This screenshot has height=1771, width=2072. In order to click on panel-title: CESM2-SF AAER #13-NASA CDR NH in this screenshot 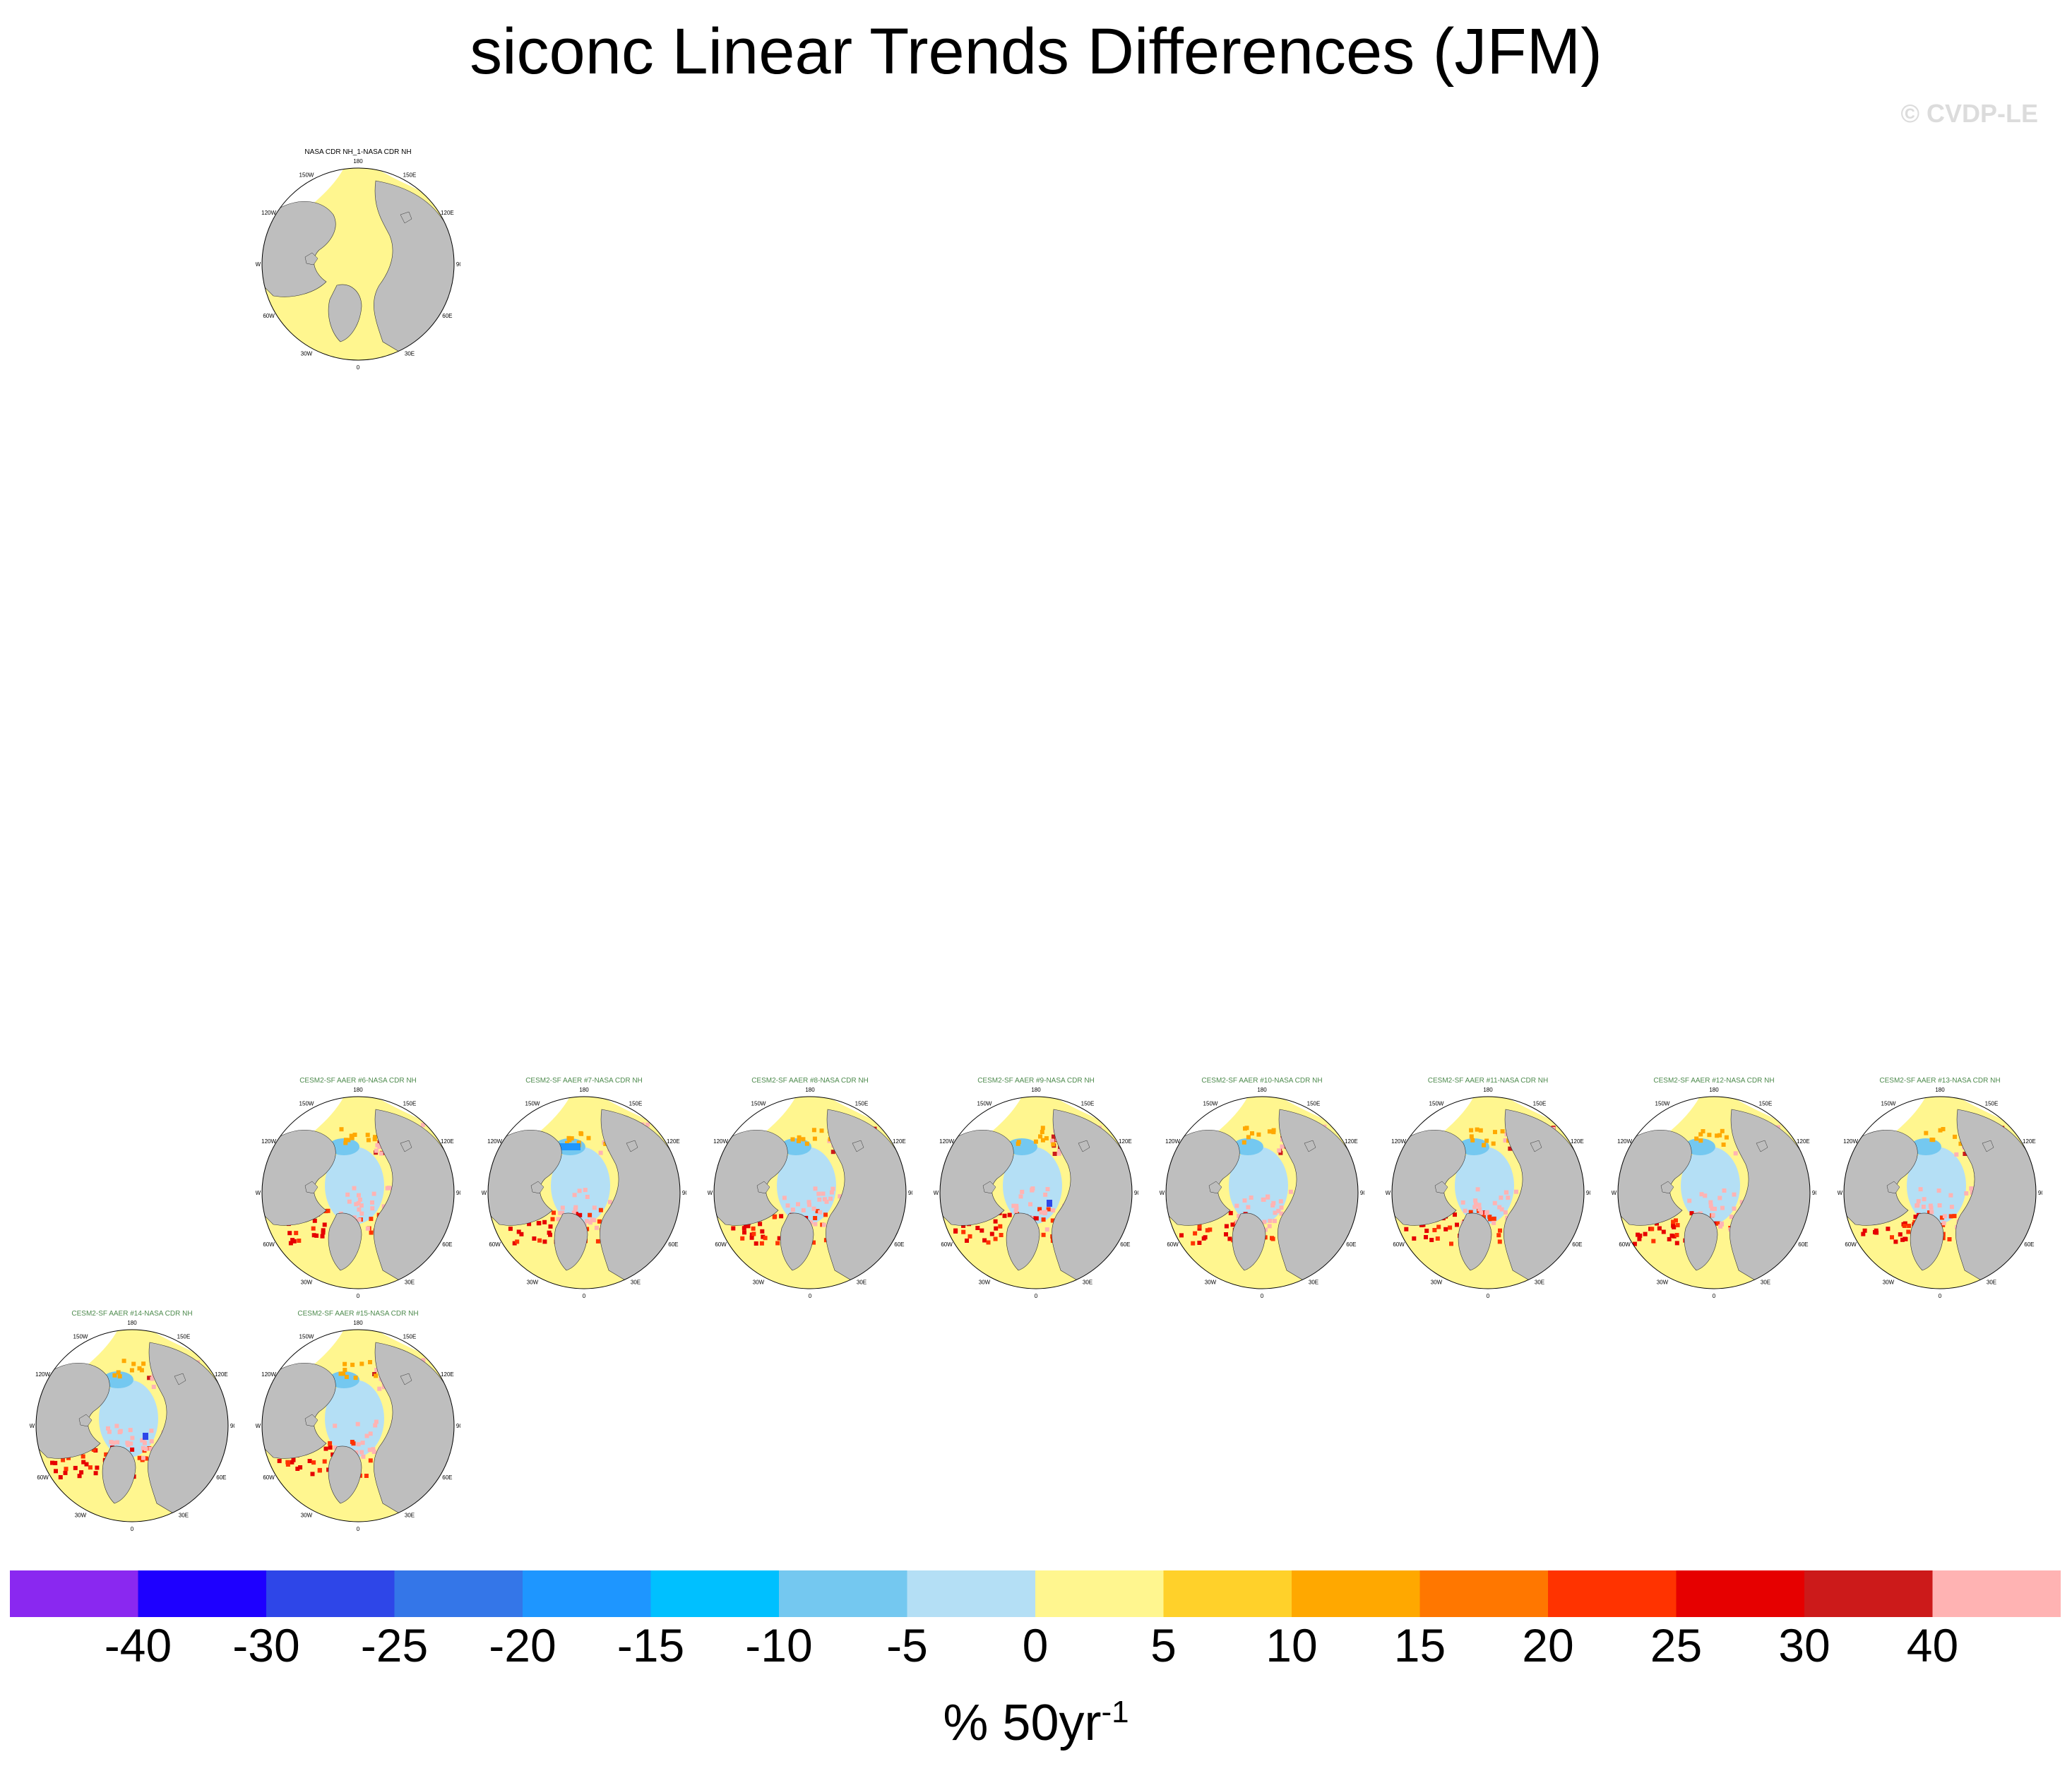, I will do `click(1940, 1081)`.